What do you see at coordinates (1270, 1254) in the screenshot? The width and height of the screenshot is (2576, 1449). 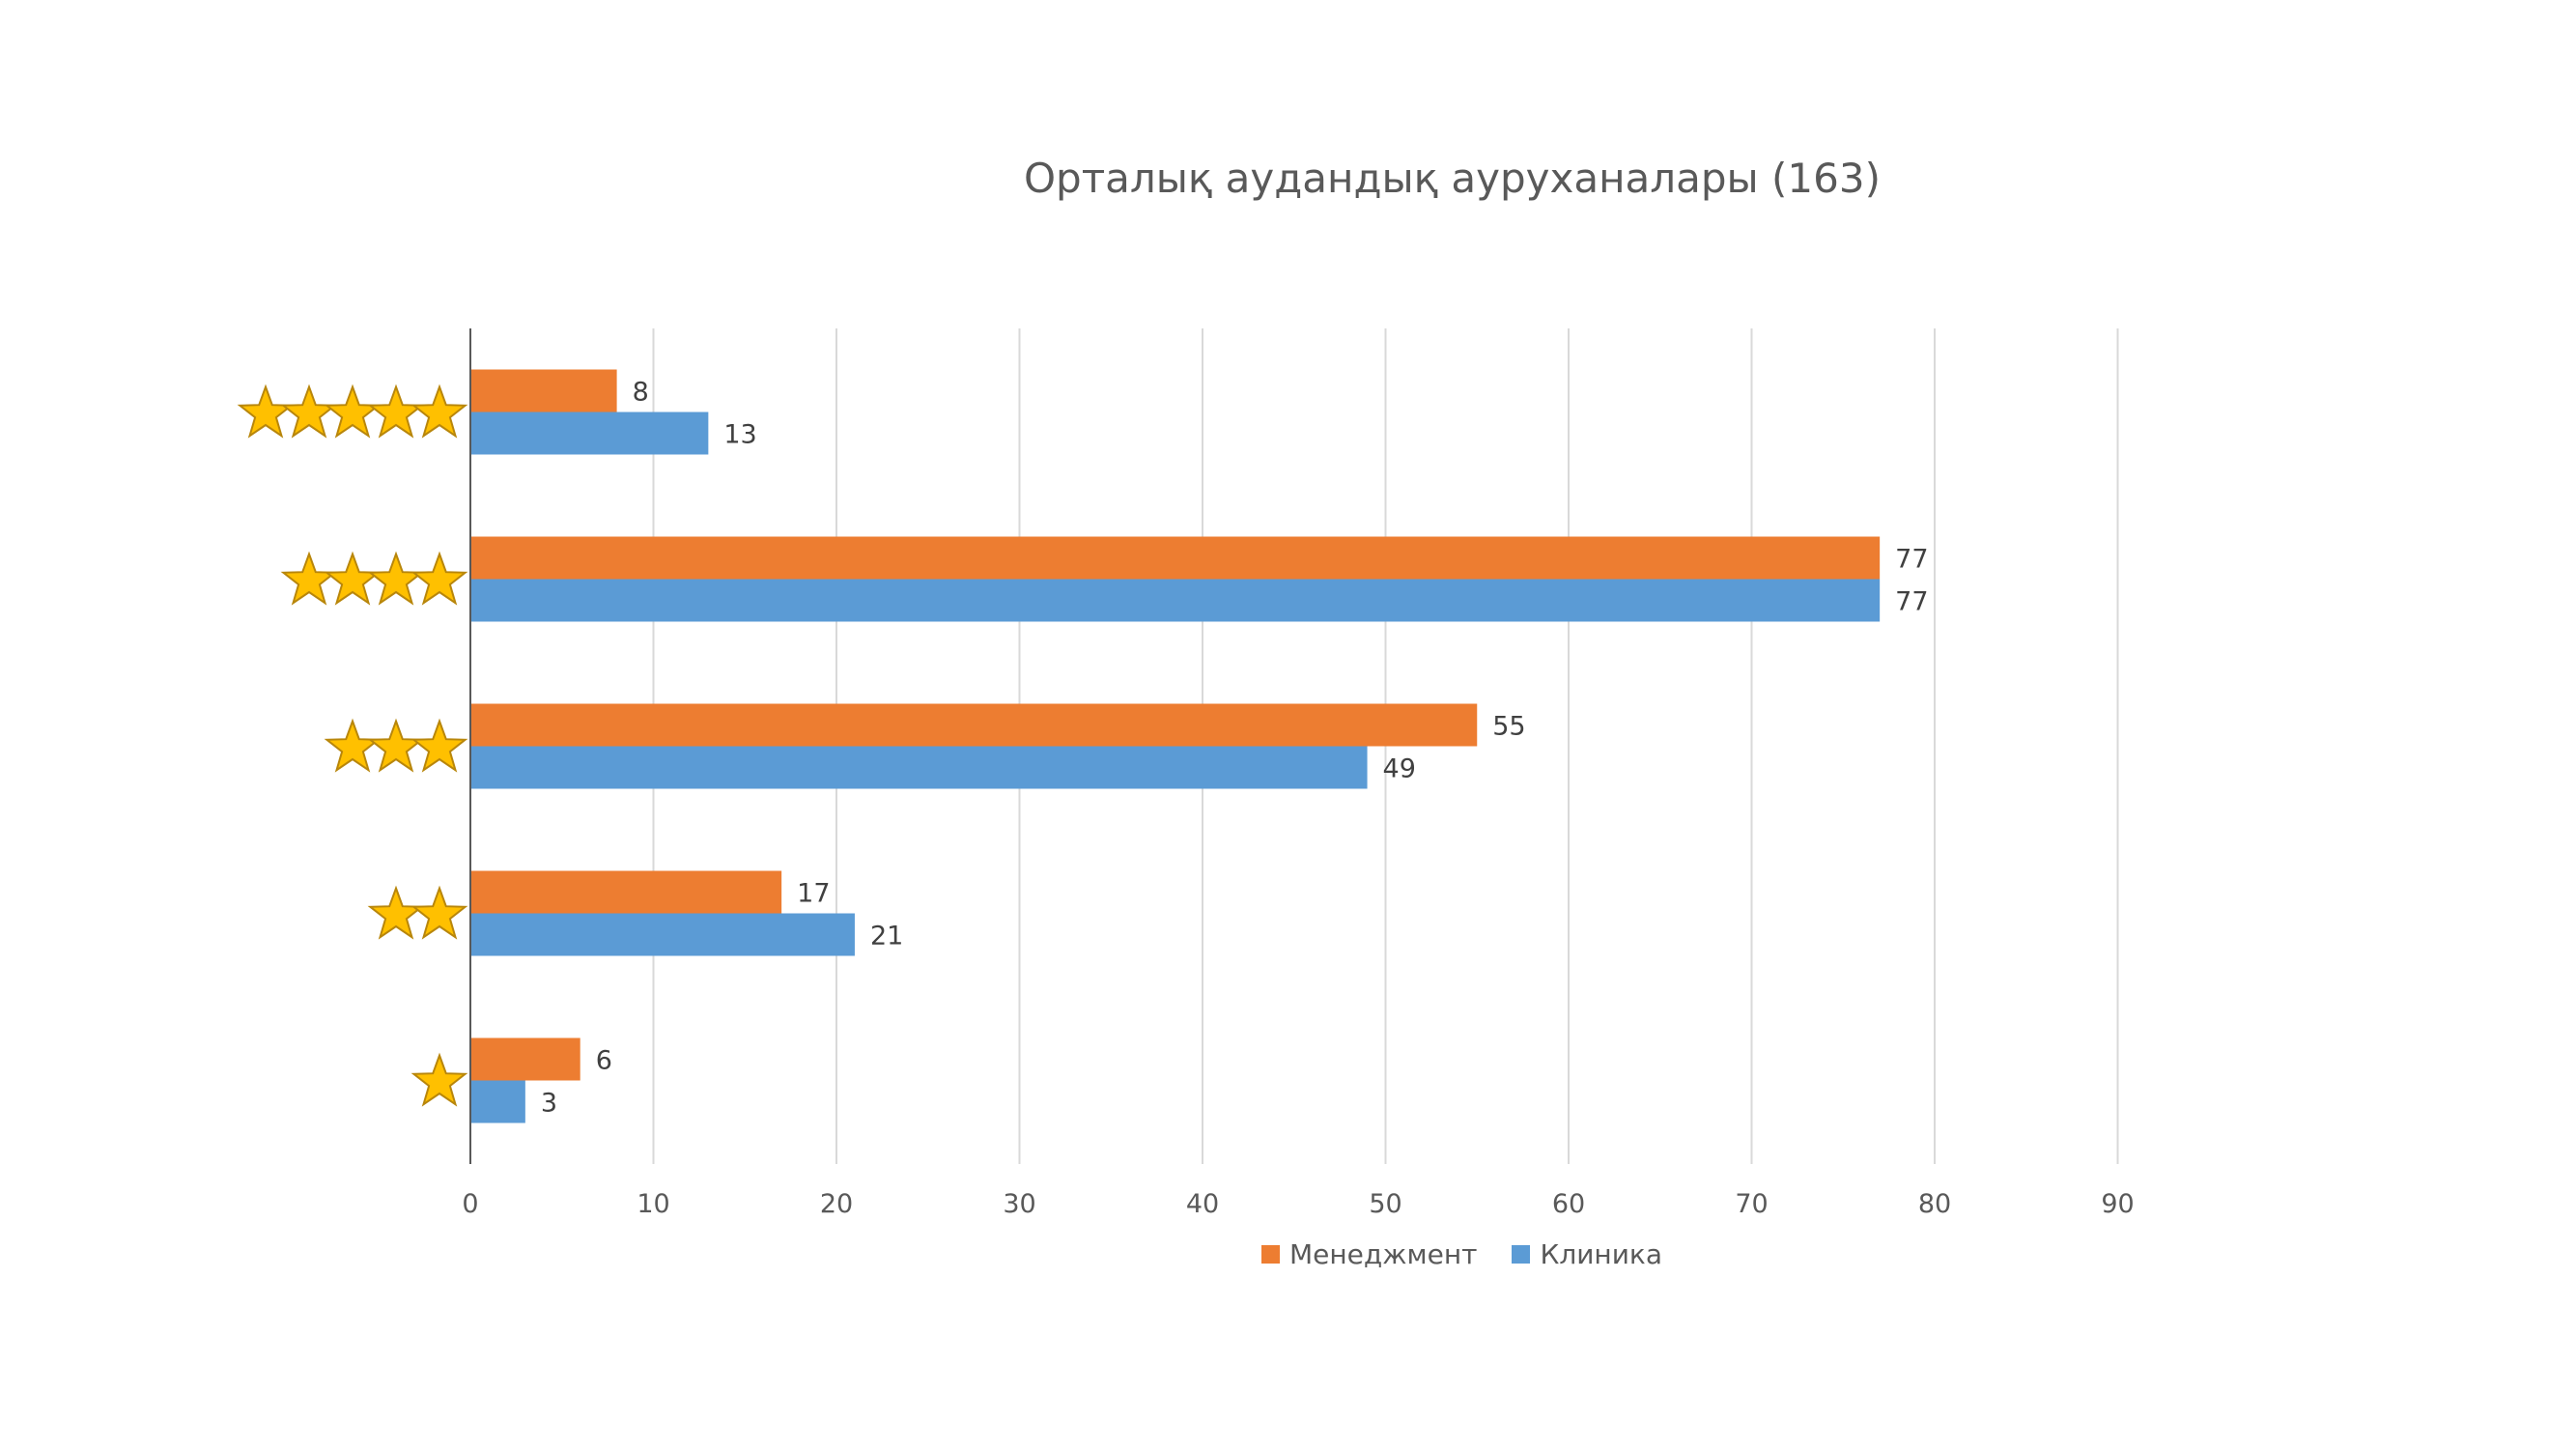 I see `legend-swatch-management` at bounding box center [1270, 1254].